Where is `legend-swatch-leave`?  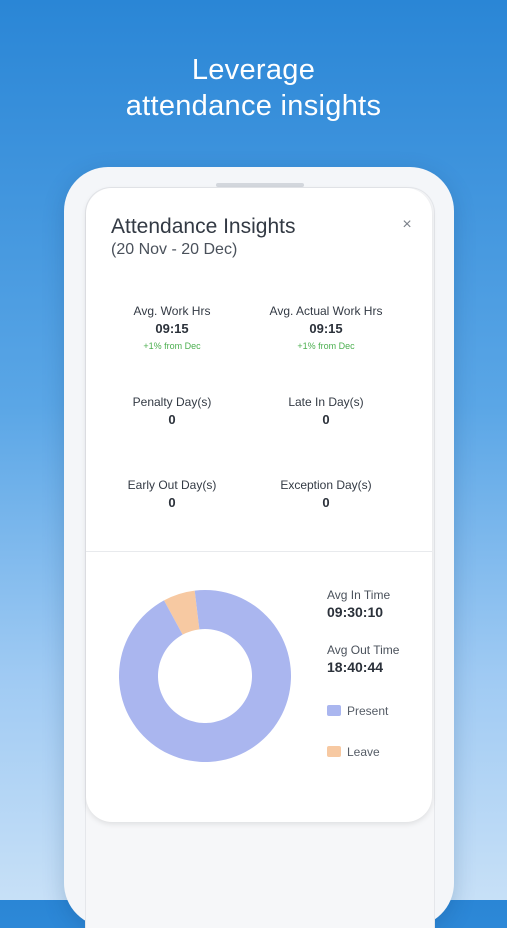 legend-swatch-leave is located at coordinates (334, 752).